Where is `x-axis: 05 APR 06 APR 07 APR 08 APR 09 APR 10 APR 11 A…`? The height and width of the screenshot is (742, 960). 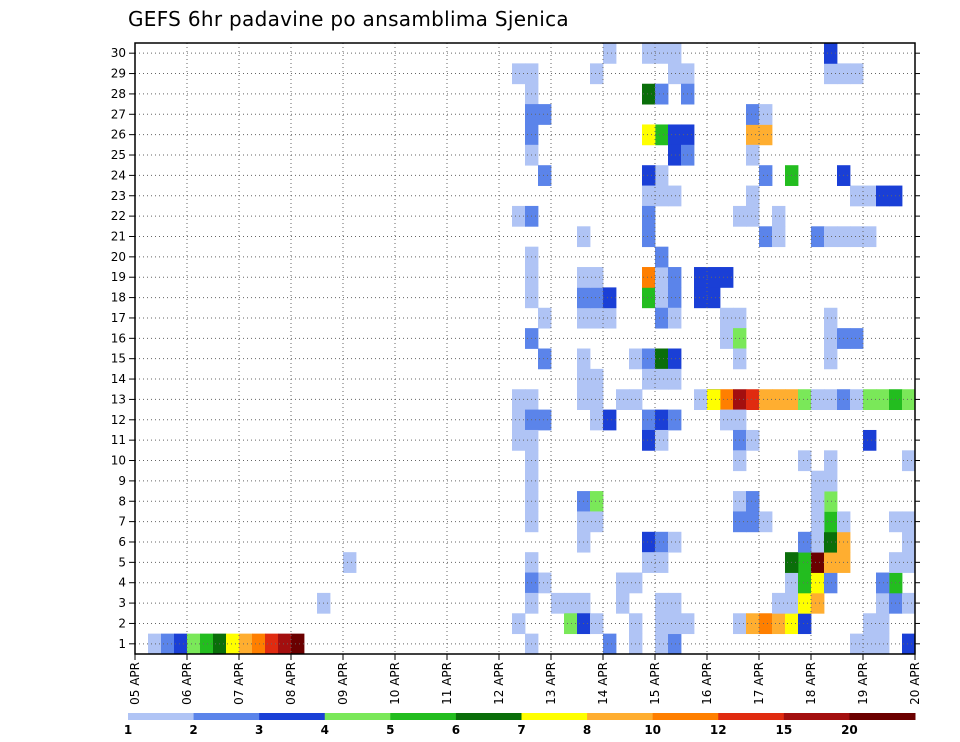
x-axis: 05 APR 06 APR 07 APR 08 APR 09 APR 10 APR 11 A… is located at coordinates (525, 679).